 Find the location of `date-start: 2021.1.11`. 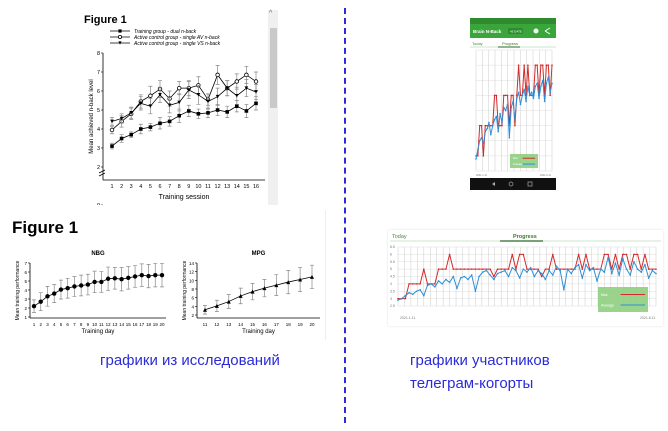

date-start: 2021.1.11 is located at coordinates (407, 318).